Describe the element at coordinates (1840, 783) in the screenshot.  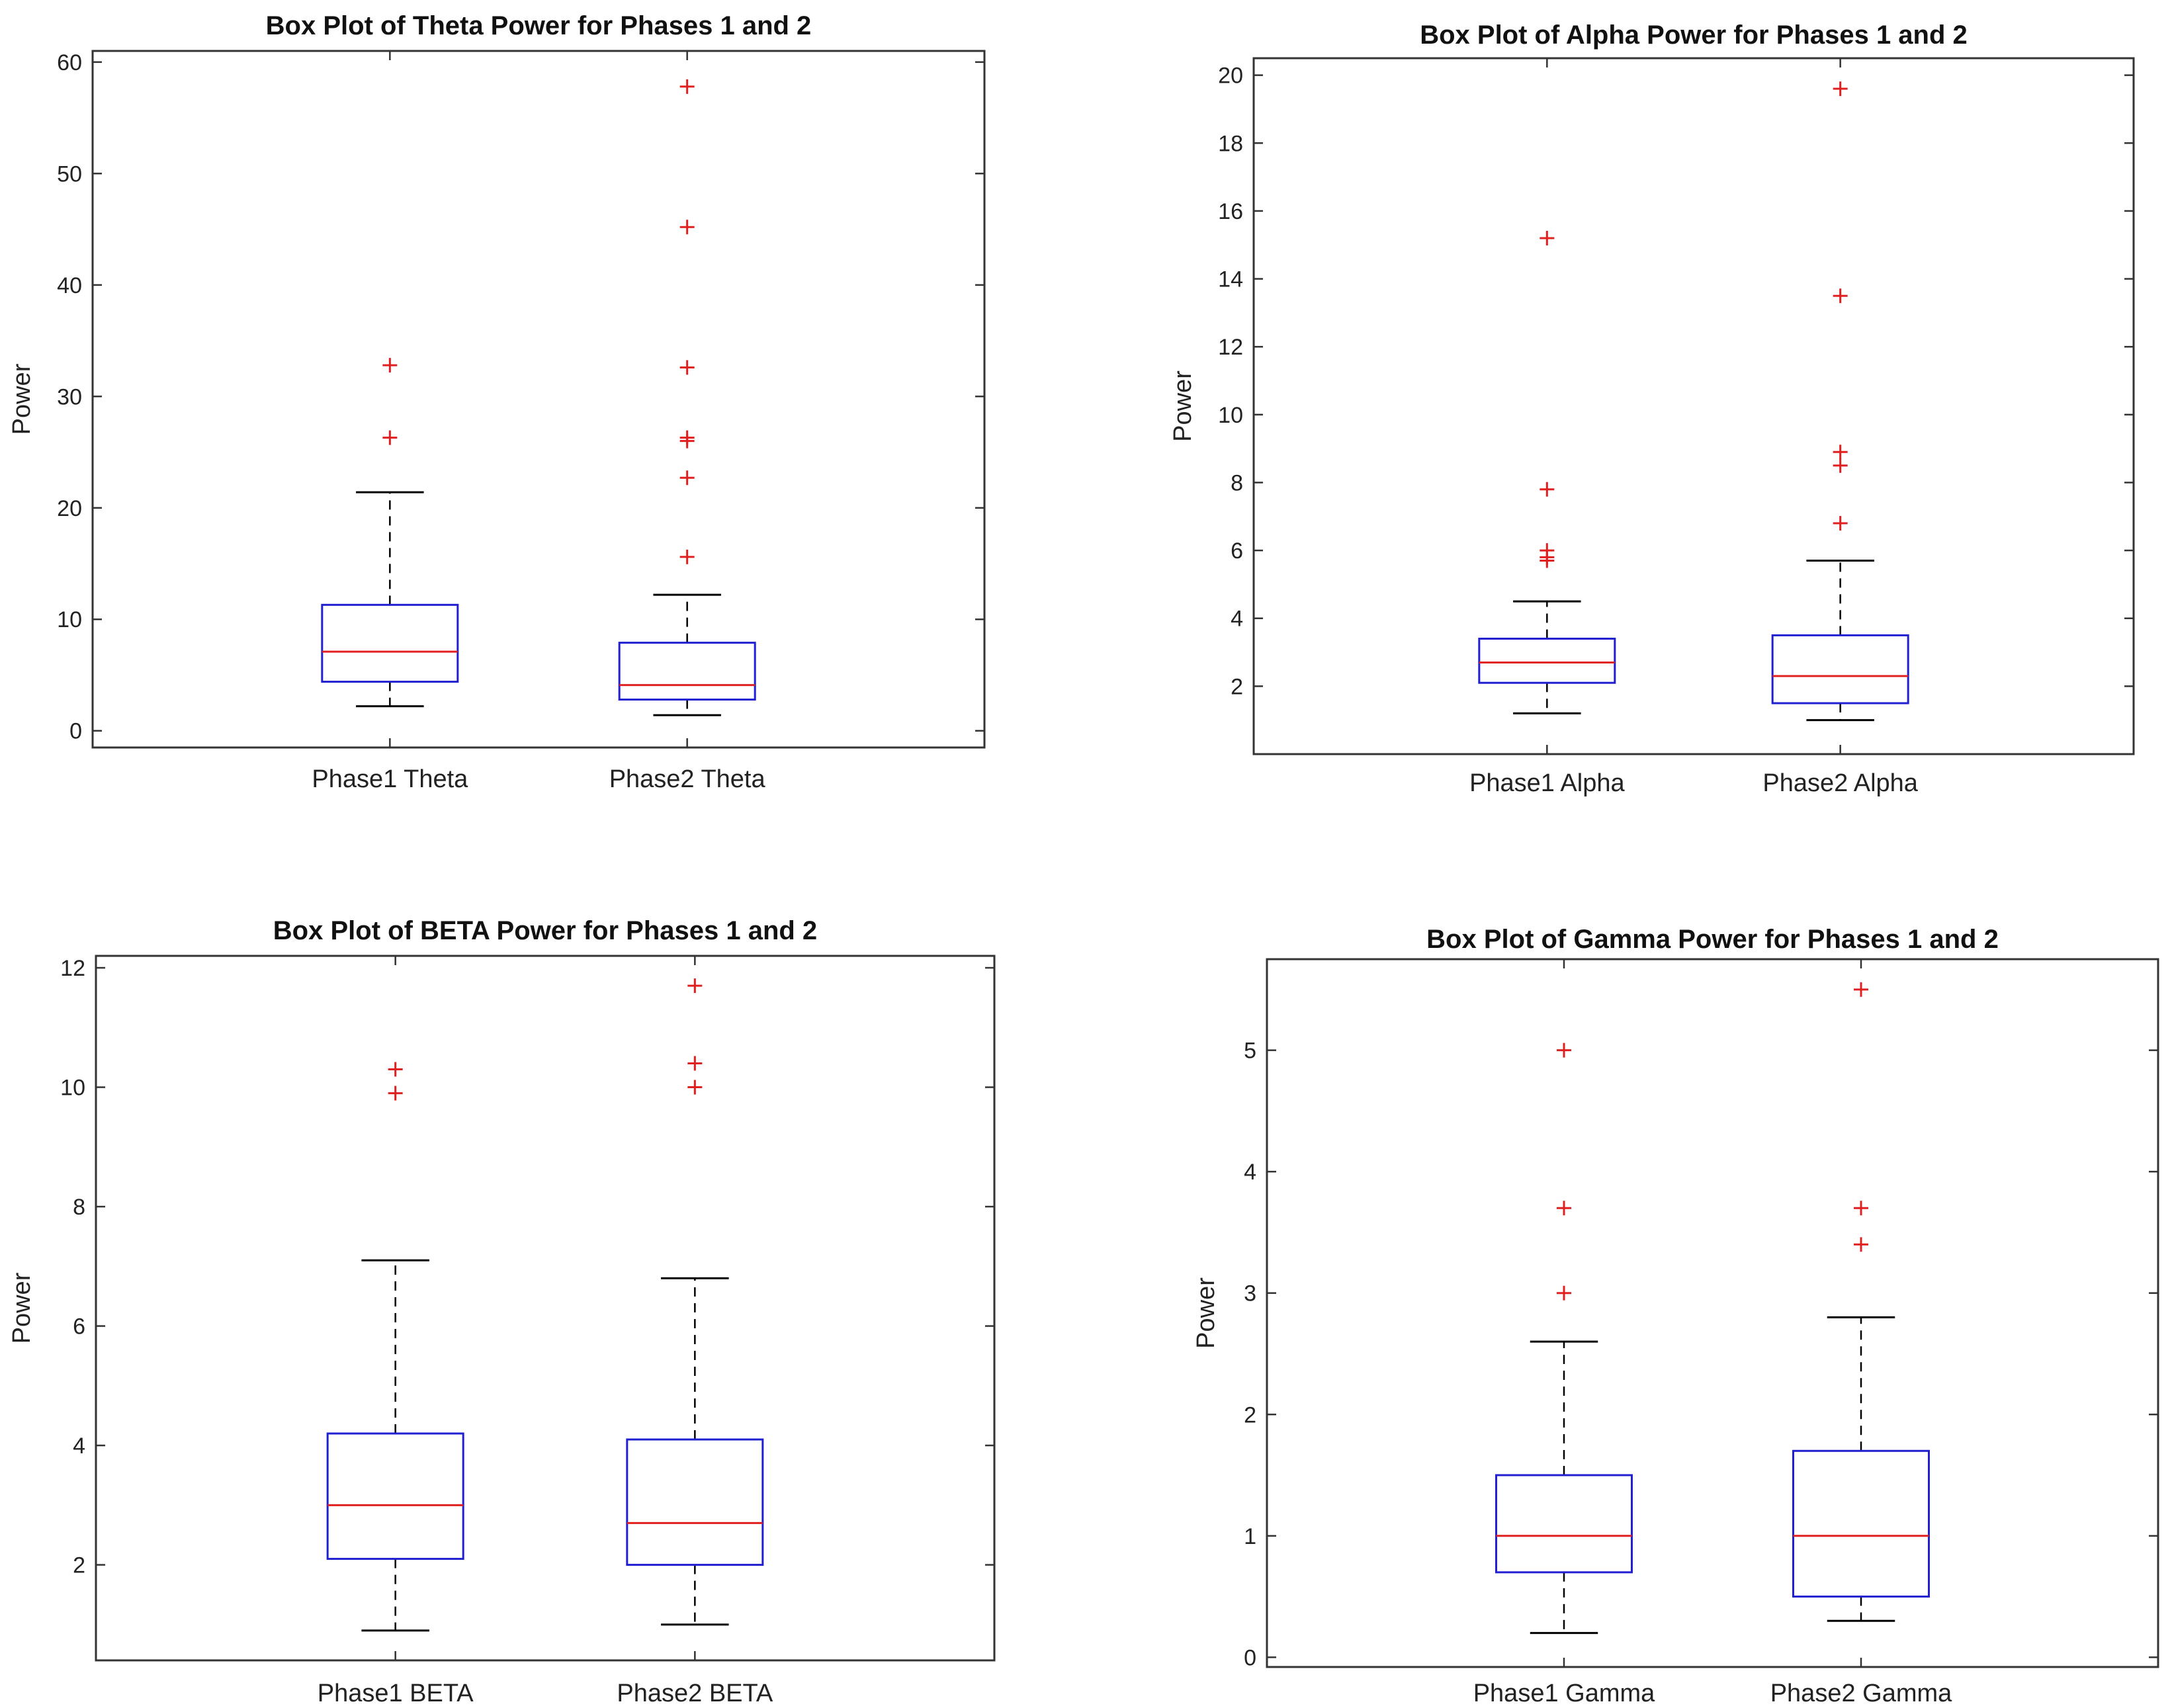
I see `x-category-label: Phase2 Alpha` at that location.